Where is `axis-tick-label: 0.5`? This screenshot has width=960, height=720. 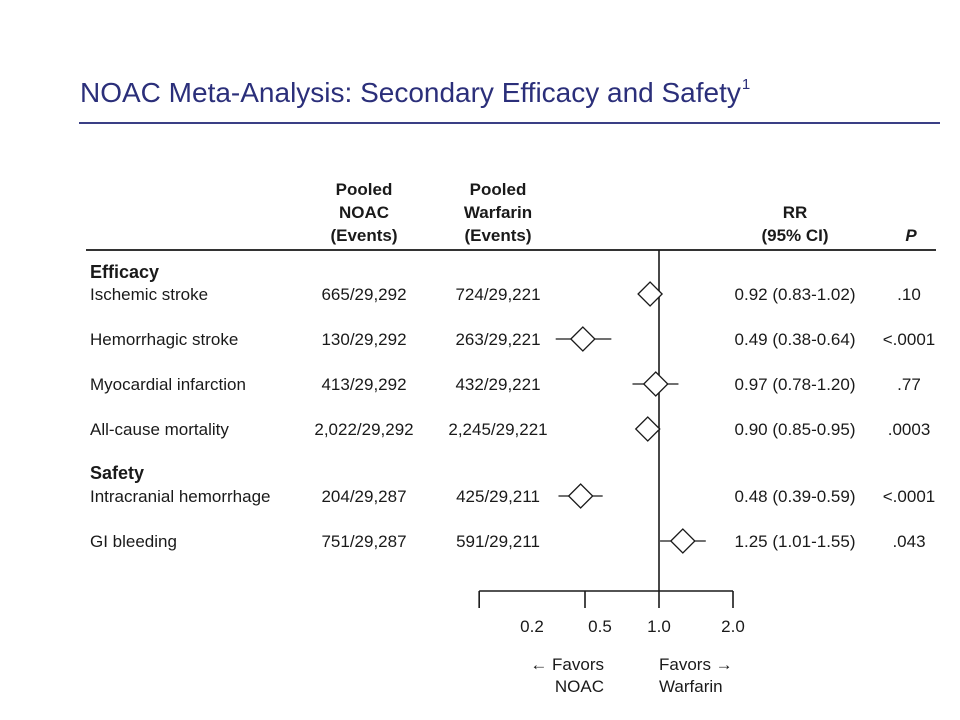
axis-tick-label: 0.5 is located at coordinates (600, 626).